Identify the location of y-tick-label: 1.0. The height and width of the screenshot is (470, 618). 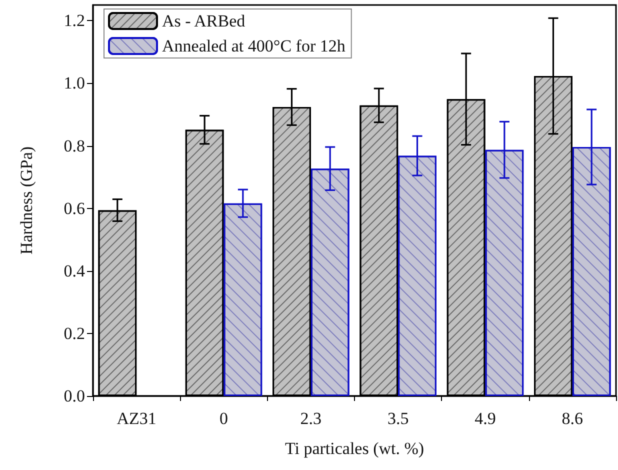
(74, 83).